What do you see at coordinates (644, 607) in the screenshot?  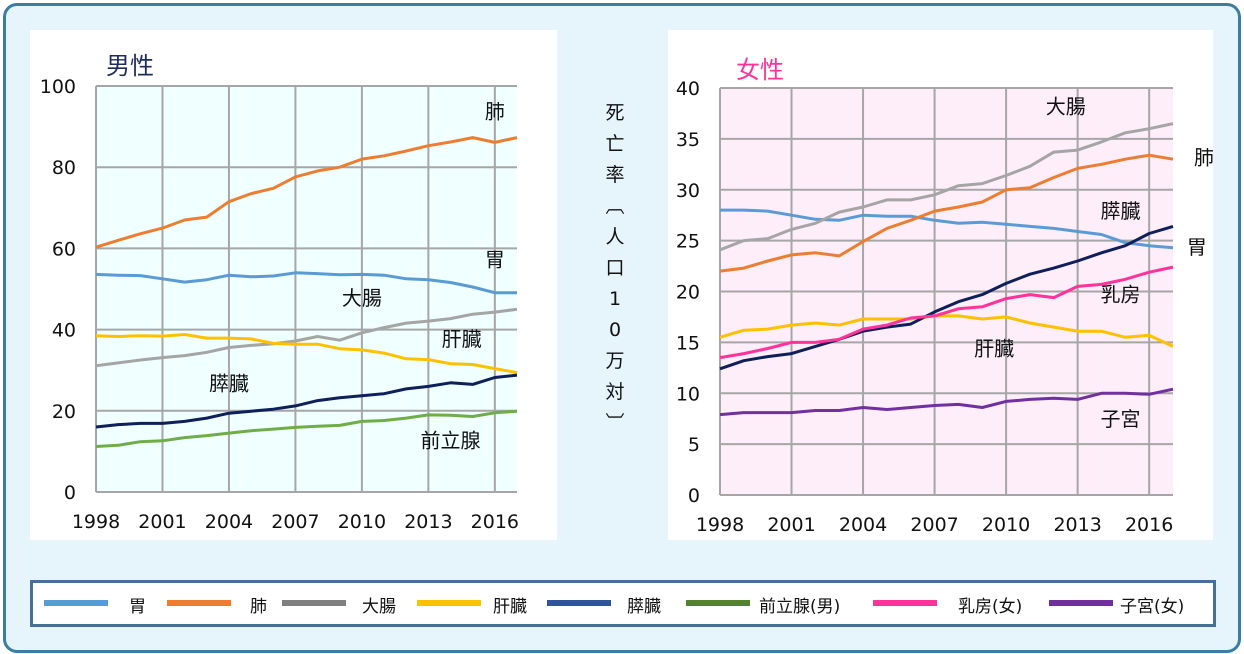 I see `legend-label: 膵臓` at bounding box center [644, 607].